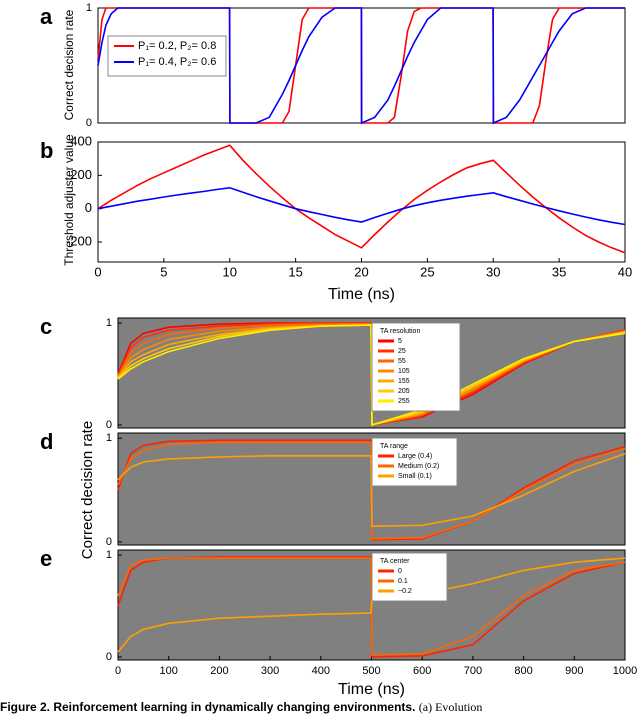 The image size is (640, 714). Describe the element at coordinates (493, 271) in the screenshot. I see `x-tick-label: 30` at that location.